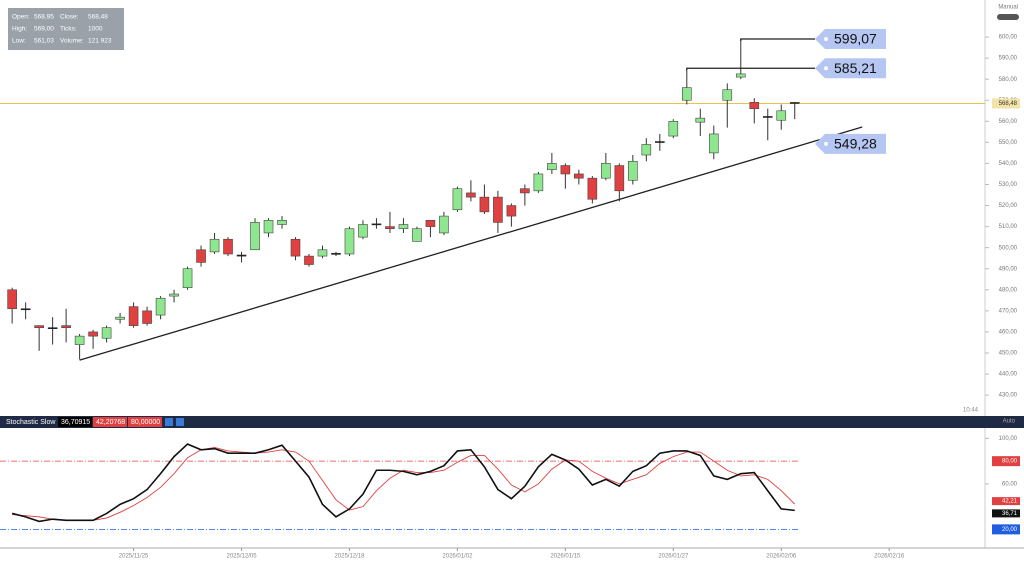 The image size is (1024, 570). Describe the element at coordinates (72, 41) in the screenshot. I see `label: Volume:` at that location.